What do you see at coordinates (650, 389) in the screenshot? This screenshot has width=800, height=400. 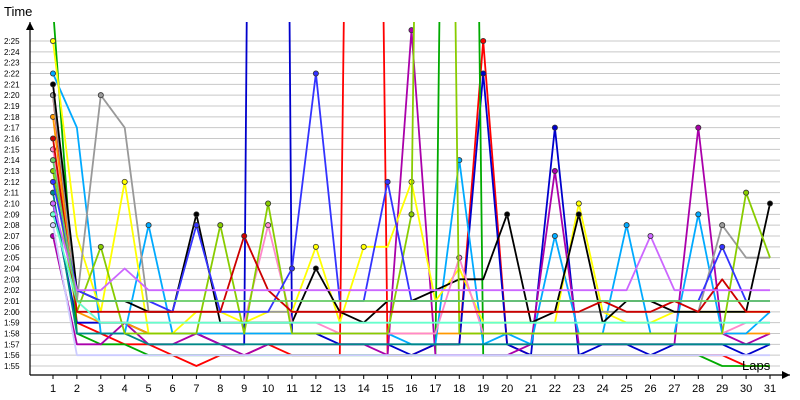 I see `x-tick-label: 26` at bounding box center [650, 389].